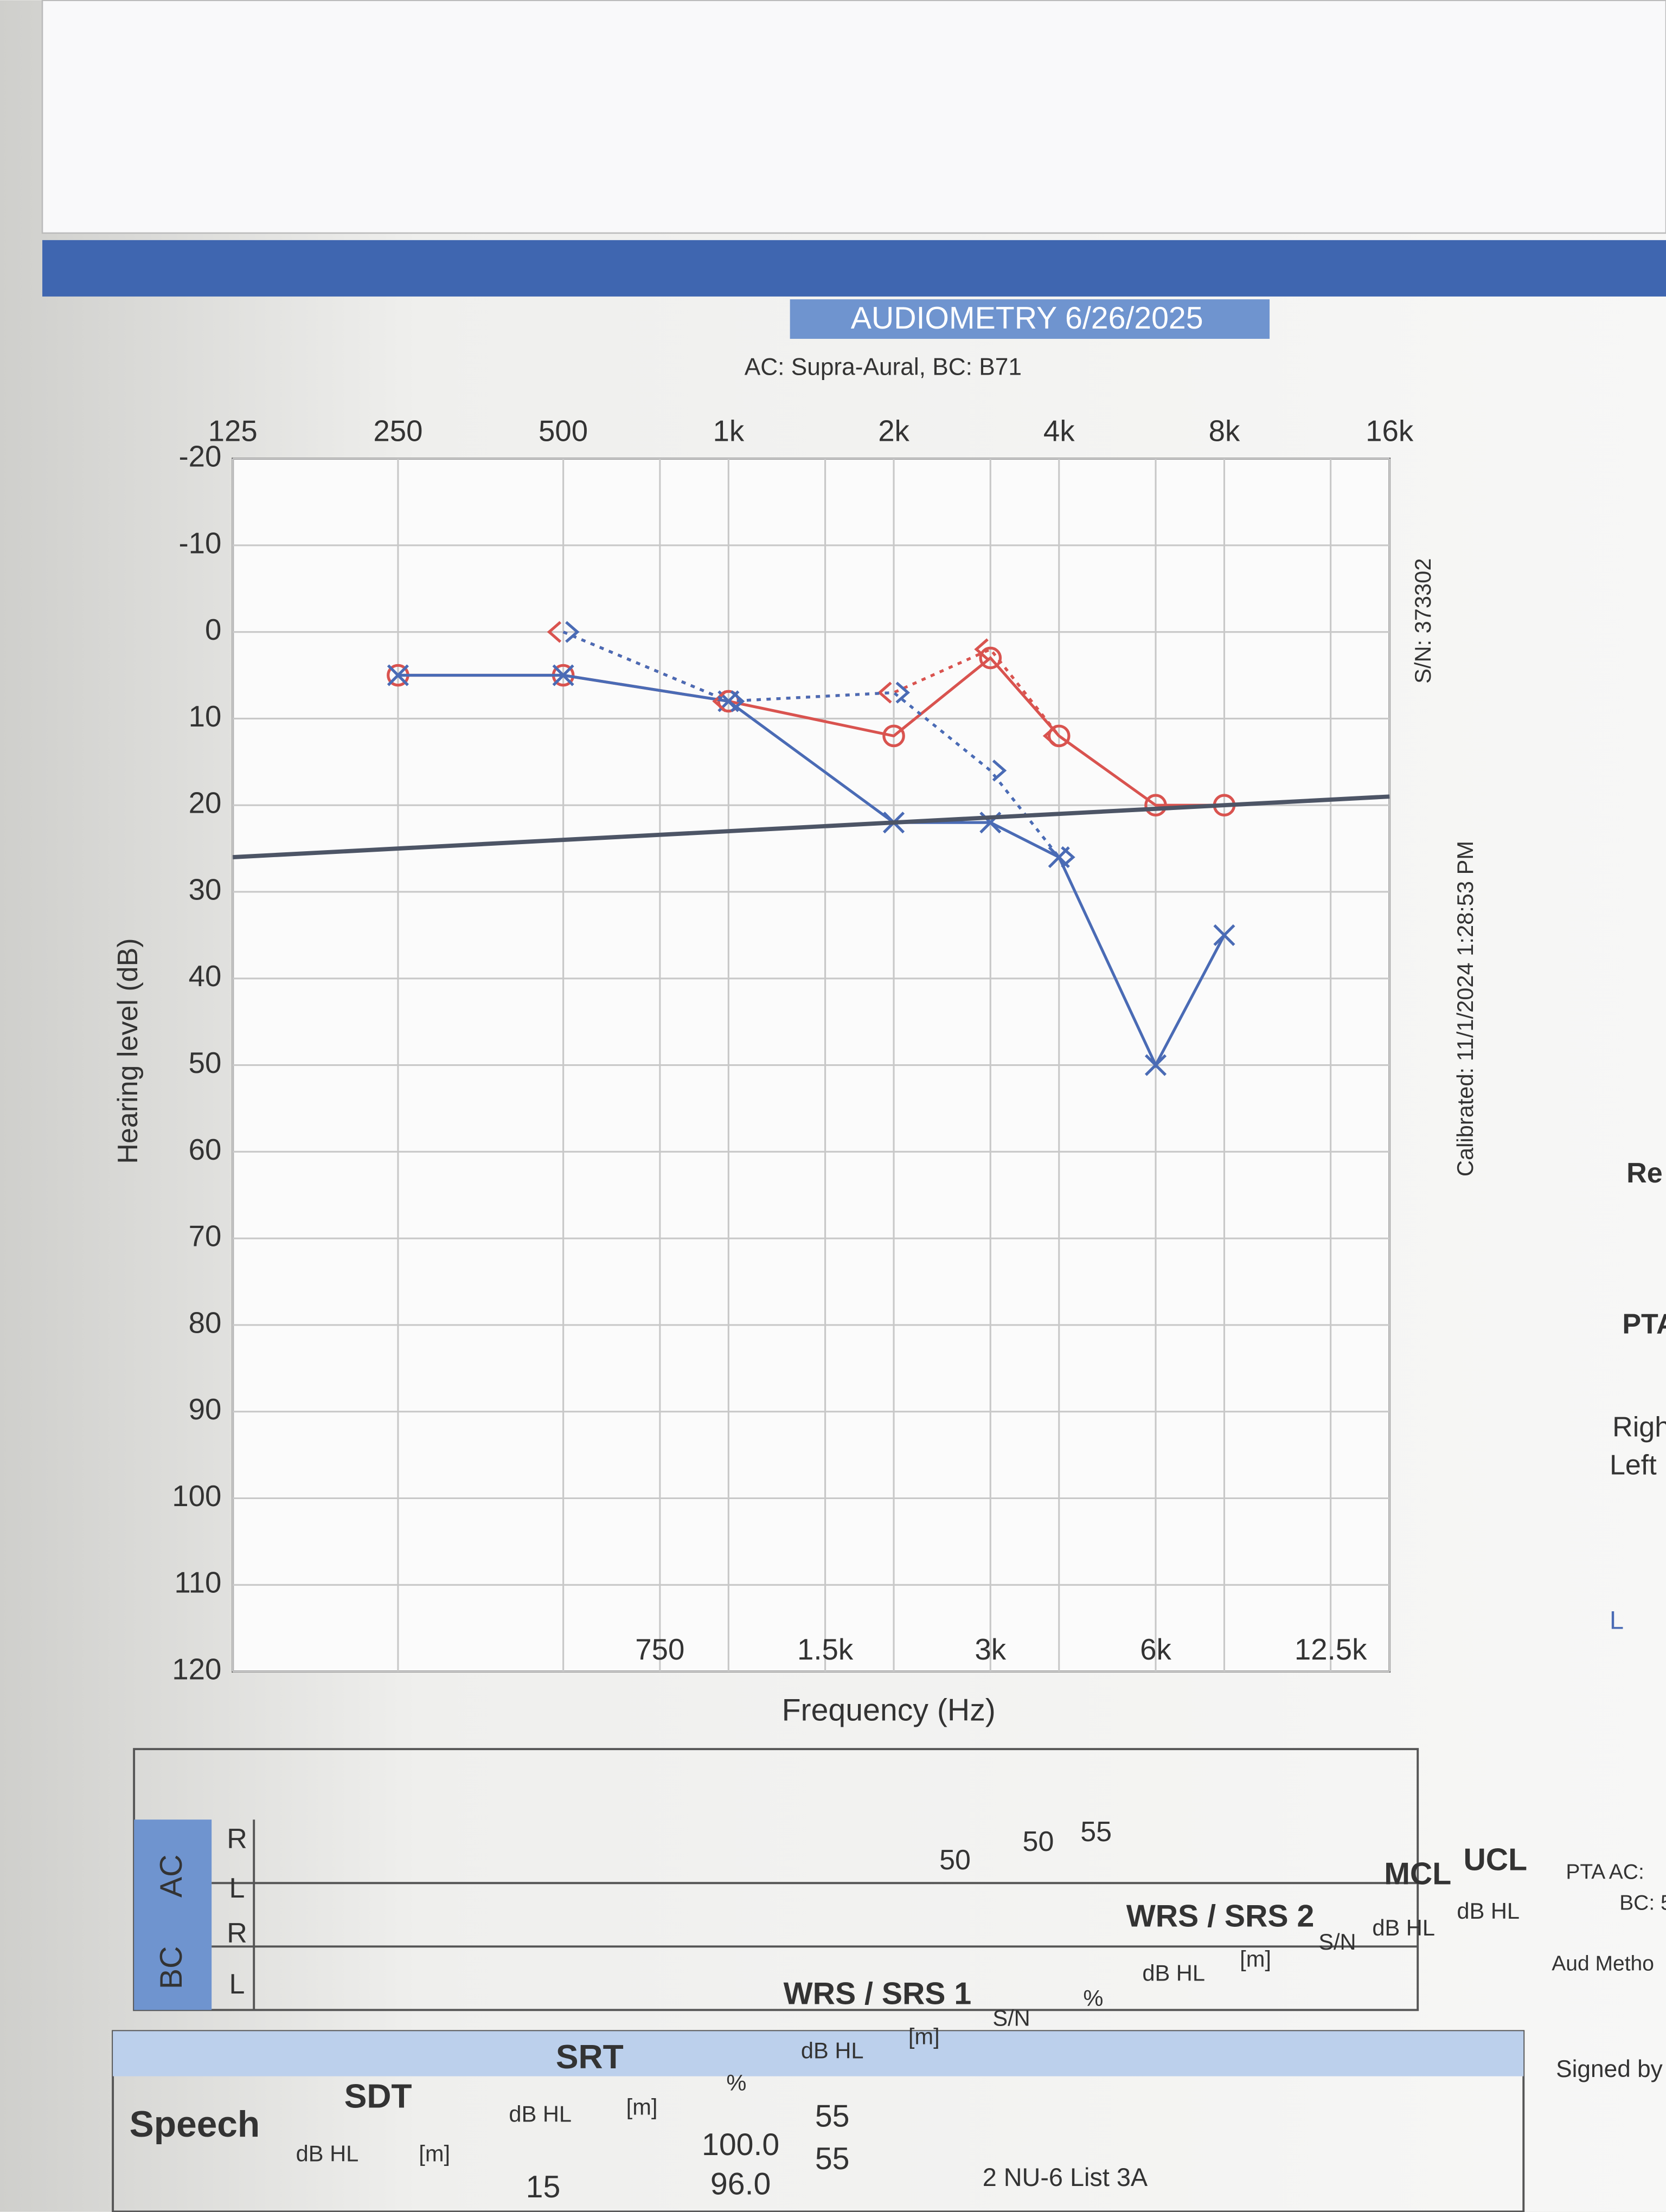 The width and height of the screenshot is (1666, 2212). I want to click on x-tick-label: 2k, so click(894, 431).